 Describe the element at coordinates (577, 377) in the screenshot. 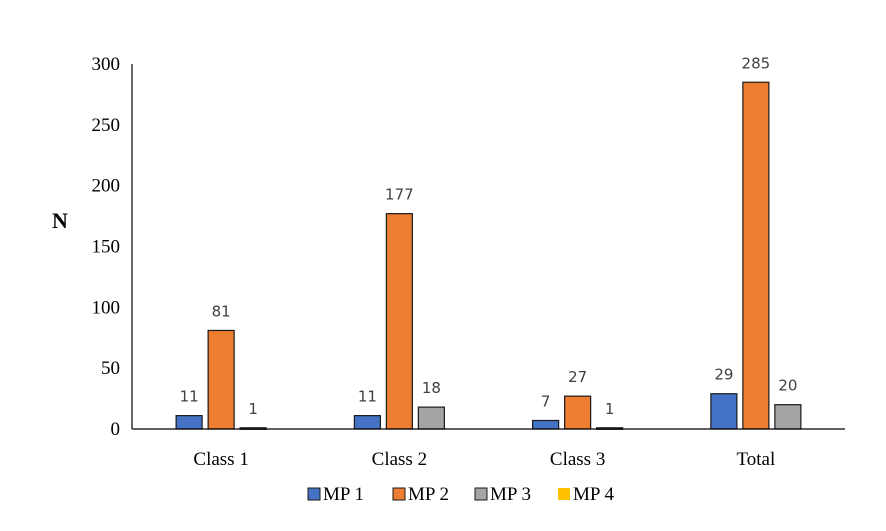

I see `data-label: 27` at that location.